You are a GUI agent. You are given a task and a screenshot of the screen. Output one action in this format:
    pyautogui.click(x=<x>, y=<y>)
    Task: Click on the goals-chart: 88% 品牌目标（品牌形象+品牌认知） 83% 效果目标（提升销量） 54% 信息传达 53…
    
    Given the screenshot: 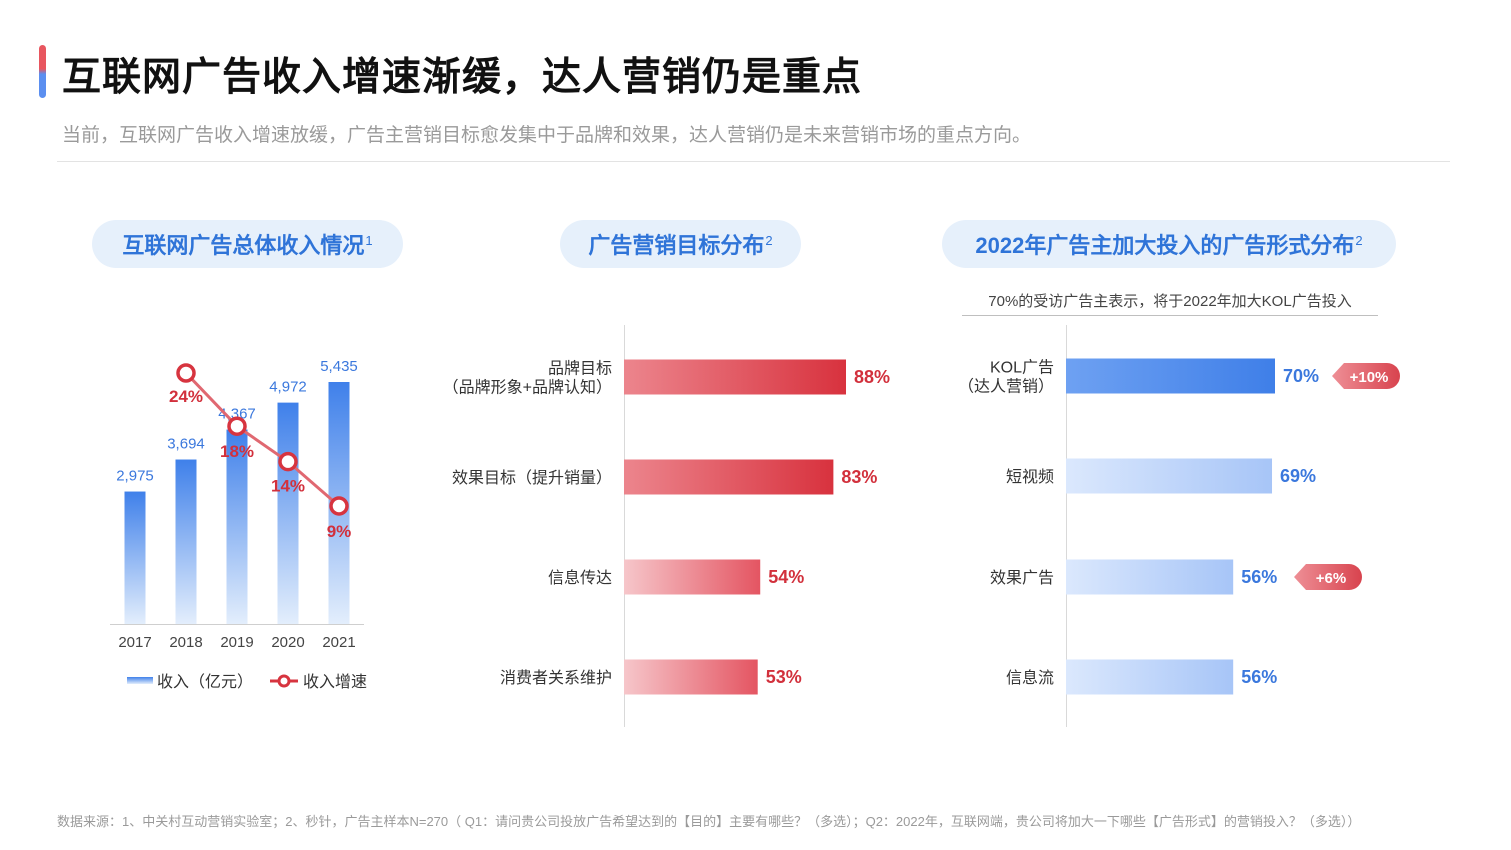 What is the action you would take?
    pyautogui.click(x=666, y=526)
    